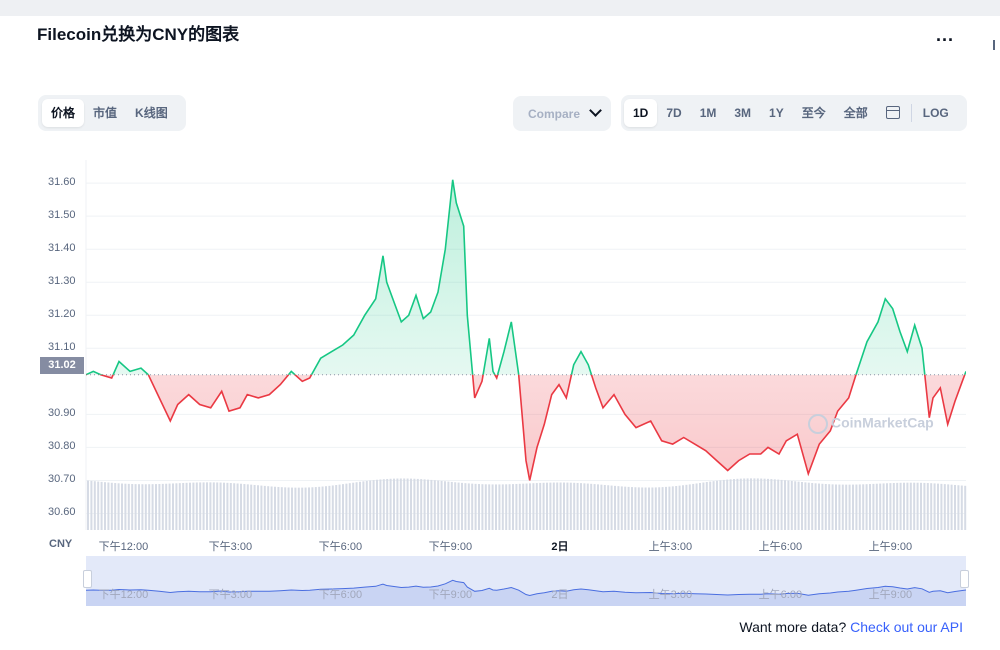 Image resolution: width=1000 pixels, height=650 pixels. What do you see at coordinates (935, 113) in the screenshot?
I see `log-toggle: LOG` at bounding box center [935, 113].